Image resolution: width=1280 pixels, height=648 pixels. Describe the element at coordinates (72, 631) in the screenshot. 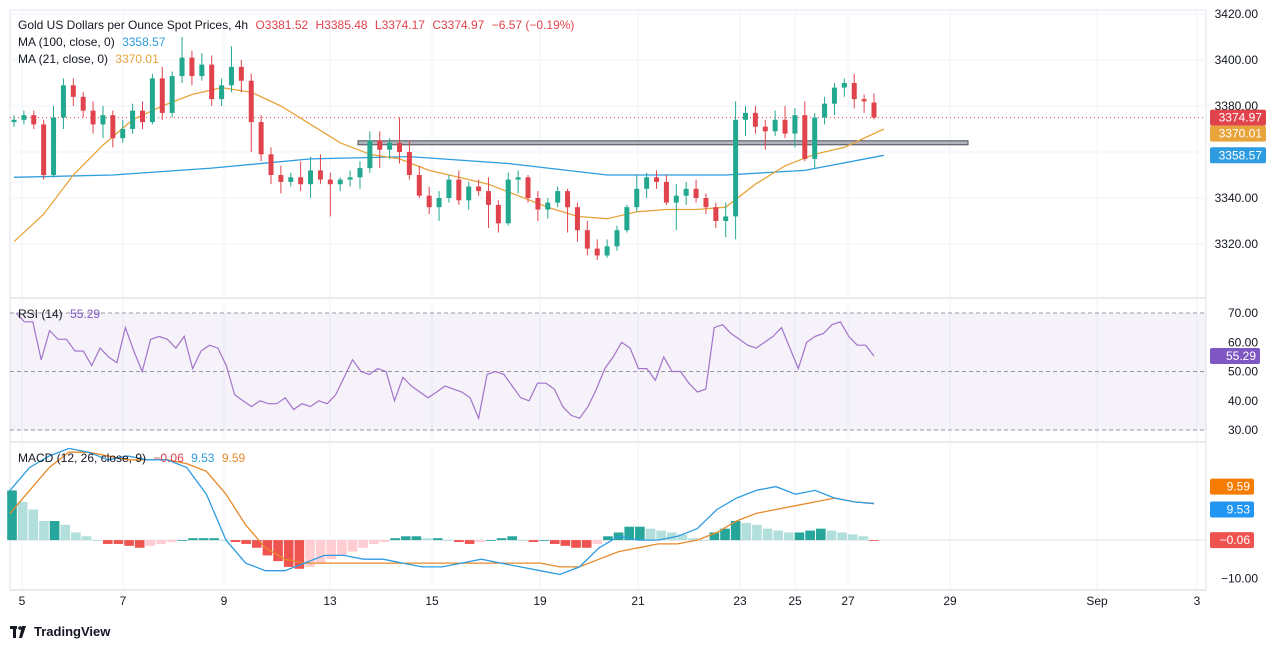

I see `brand-name: TradingView` at that location.